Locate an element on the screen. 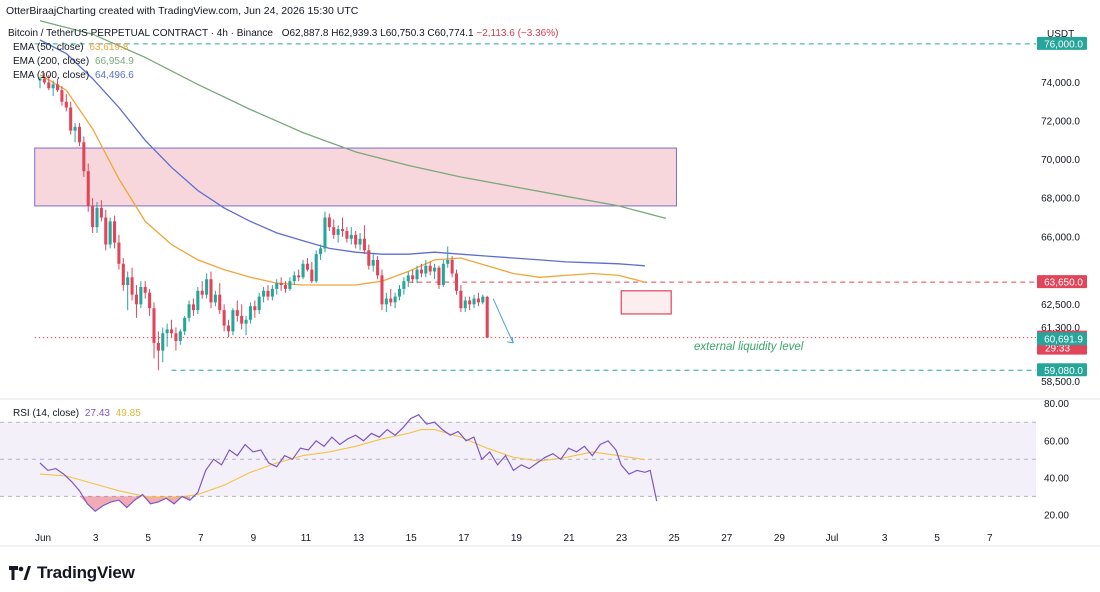 The width and height of the screenshot is (1100, 592). time-axis-tick: Jun is located at coordinates (43, 538).